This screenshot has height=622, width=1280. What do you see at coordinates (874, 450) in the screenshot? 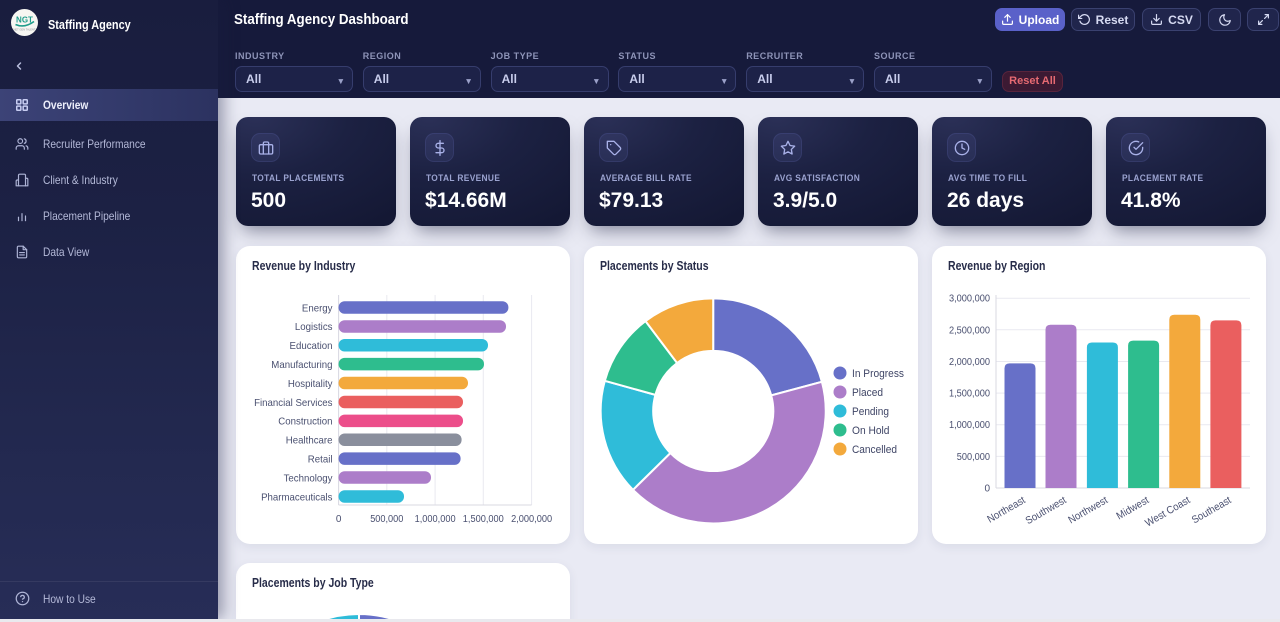
I see `svg-text: Cancelled` at bounding box center [874, 450].